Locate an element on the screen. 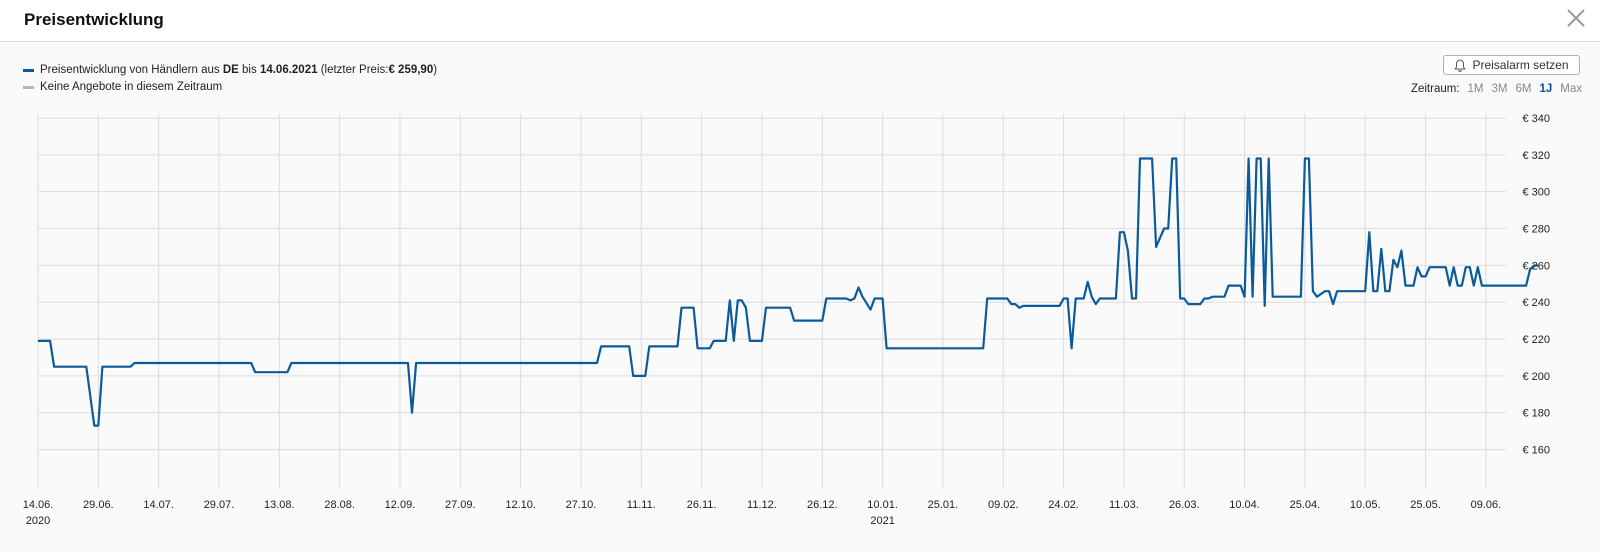 This screenshot has height=552, width=1600. x-year-label: 2020 is located at coordinates (38, 521).